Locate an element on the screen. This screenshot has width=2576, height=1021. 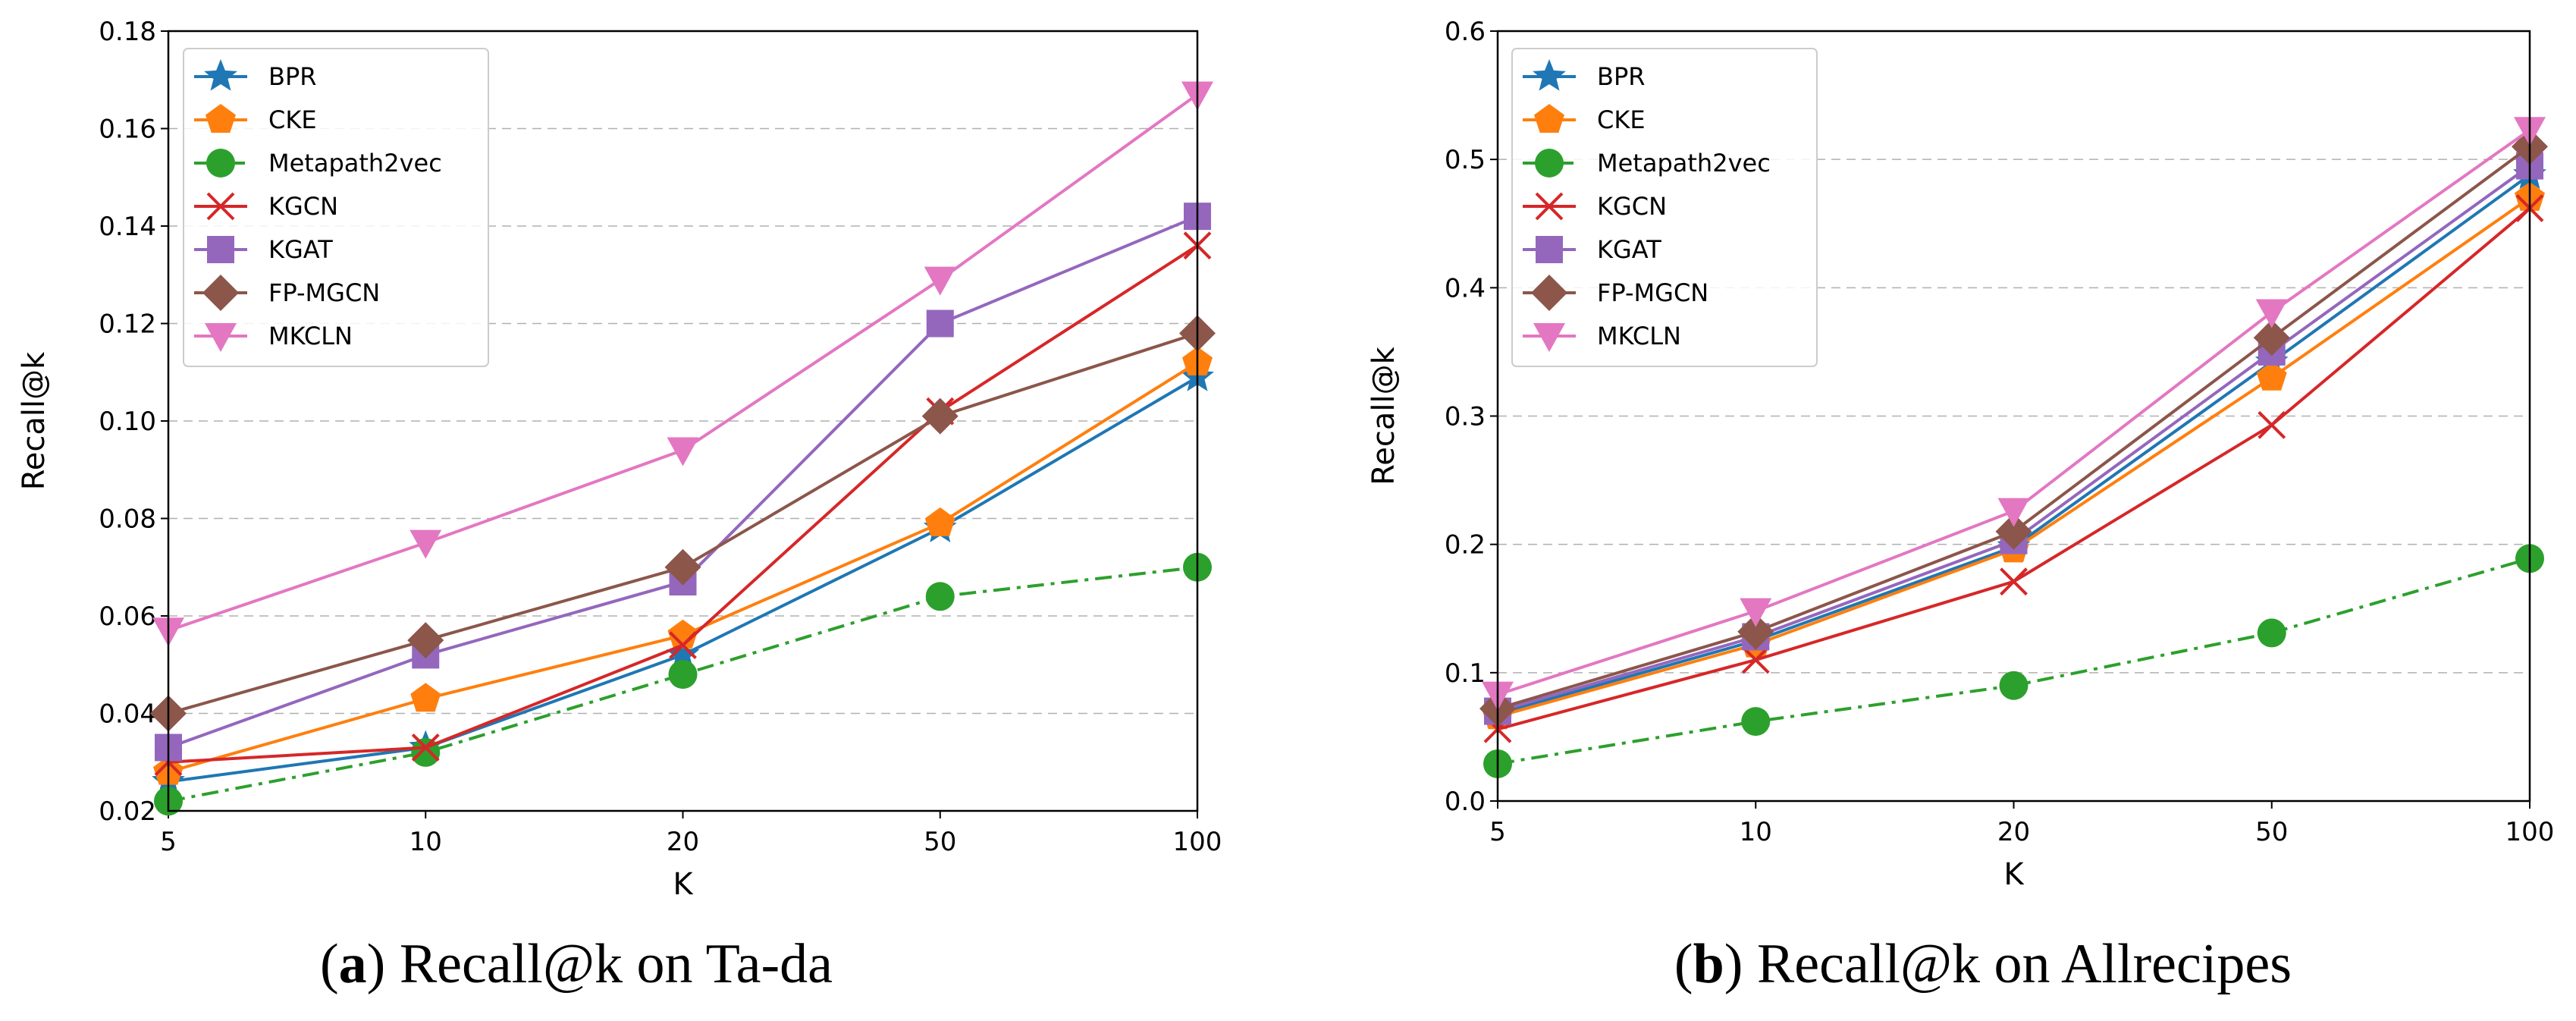
legend-b is located at coordinates (1664, 207).